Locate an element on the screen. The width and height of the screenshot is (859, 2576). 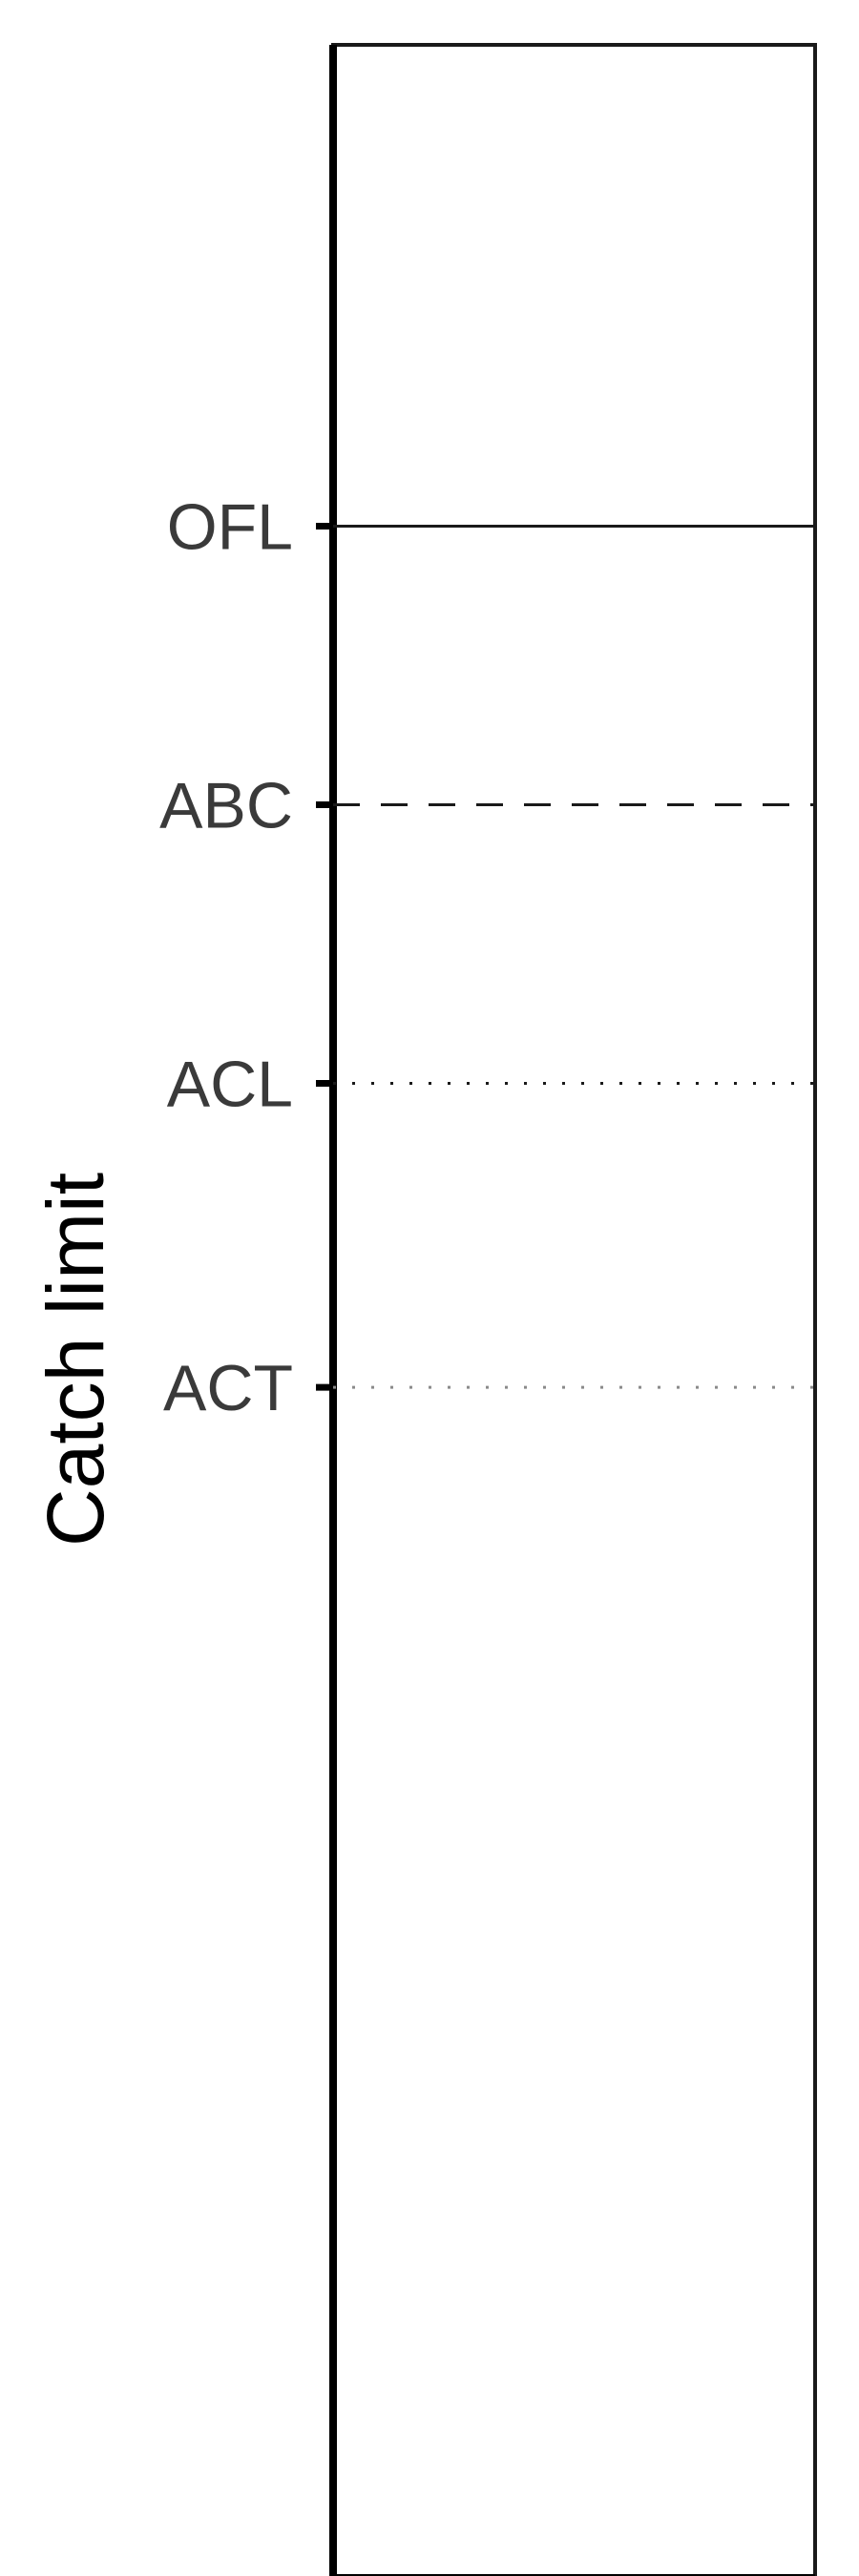
y-tick-label-abc: ABC is located at coordinates (226, 805).